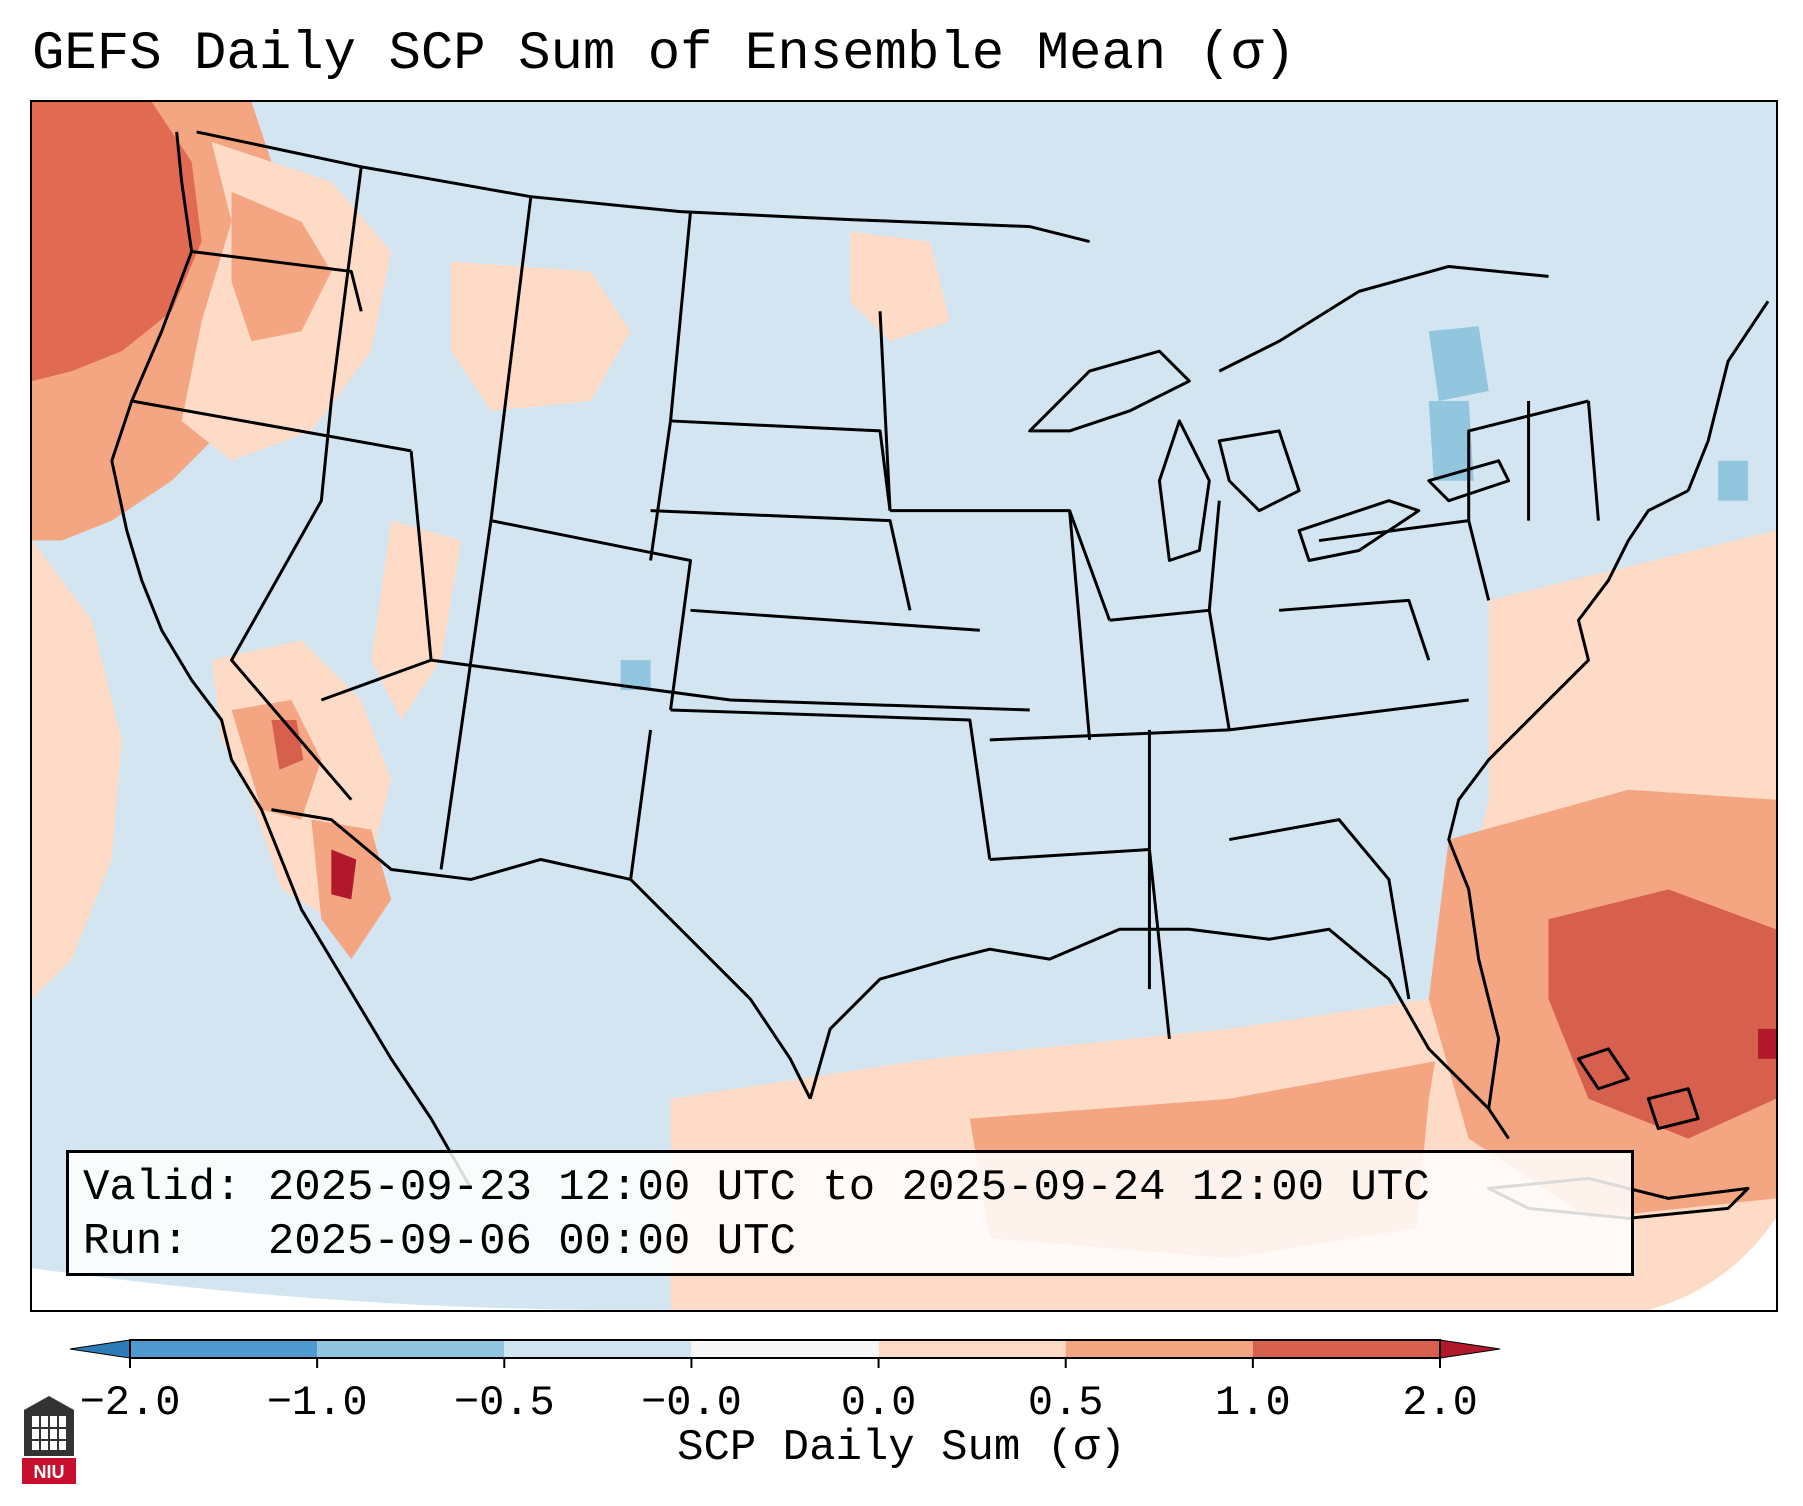 This screenshot has height=1506, width=1803. Describe the element at coordinates (1470, 1349) in the screenshot. I see `colorbar-extend-high` at that location.